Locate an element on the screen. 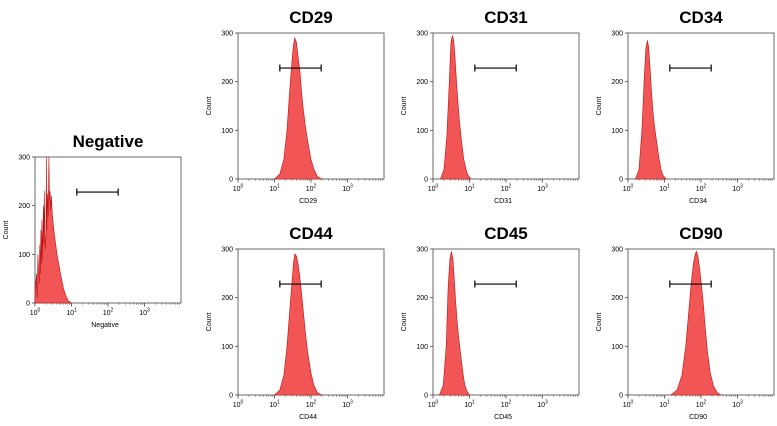 Image resolution: width=777 pixels, height=426 pixels. x-axis-label: CD29 is located at coordinates (308, 201).